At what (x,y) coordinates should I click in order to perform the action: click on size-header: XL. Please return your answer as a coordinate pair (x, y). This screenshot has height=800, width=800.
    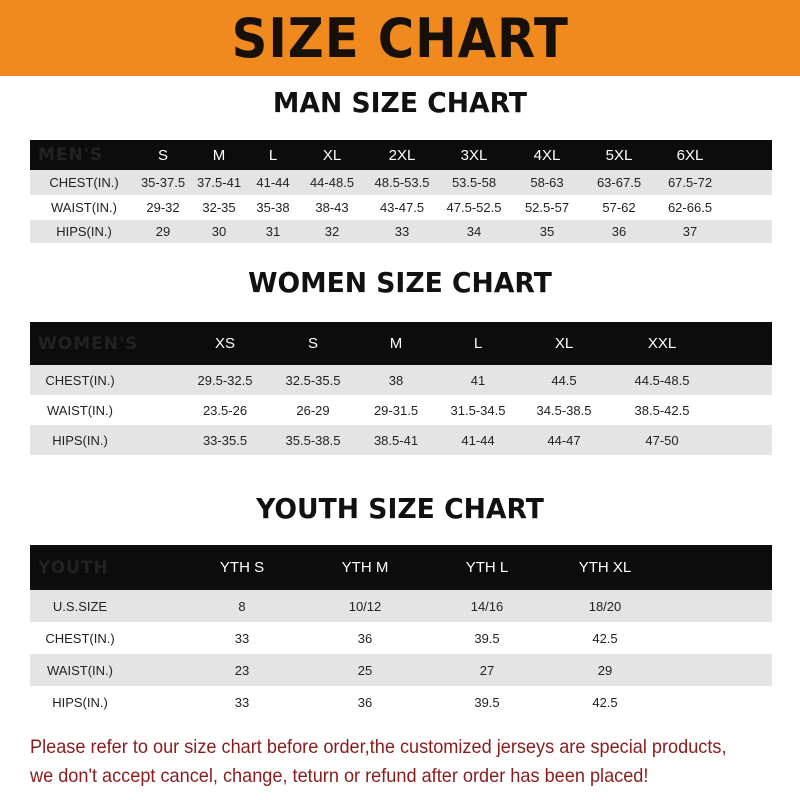
    Looking at the image, I should click on (332, 155).